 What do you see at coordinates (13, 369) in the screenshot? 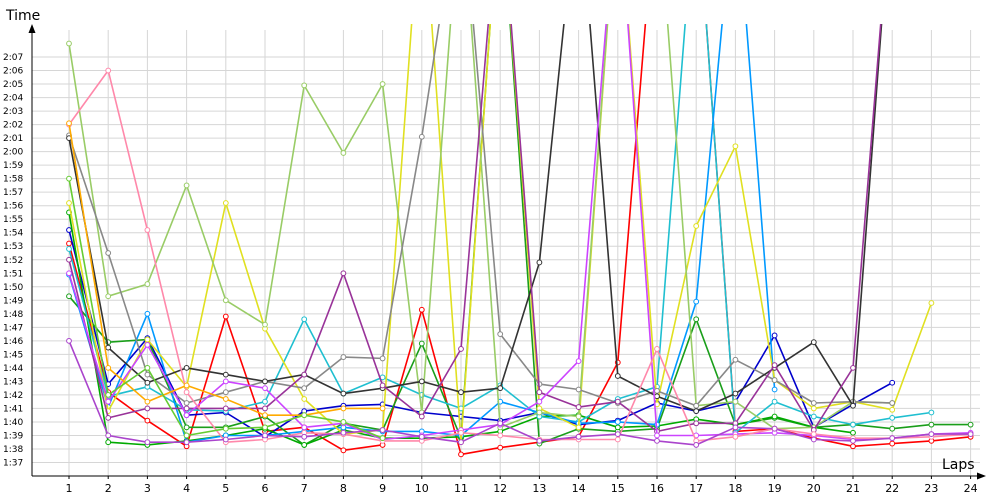
I see `y-tick-label: 1:44` at bounding box center [13, 369].